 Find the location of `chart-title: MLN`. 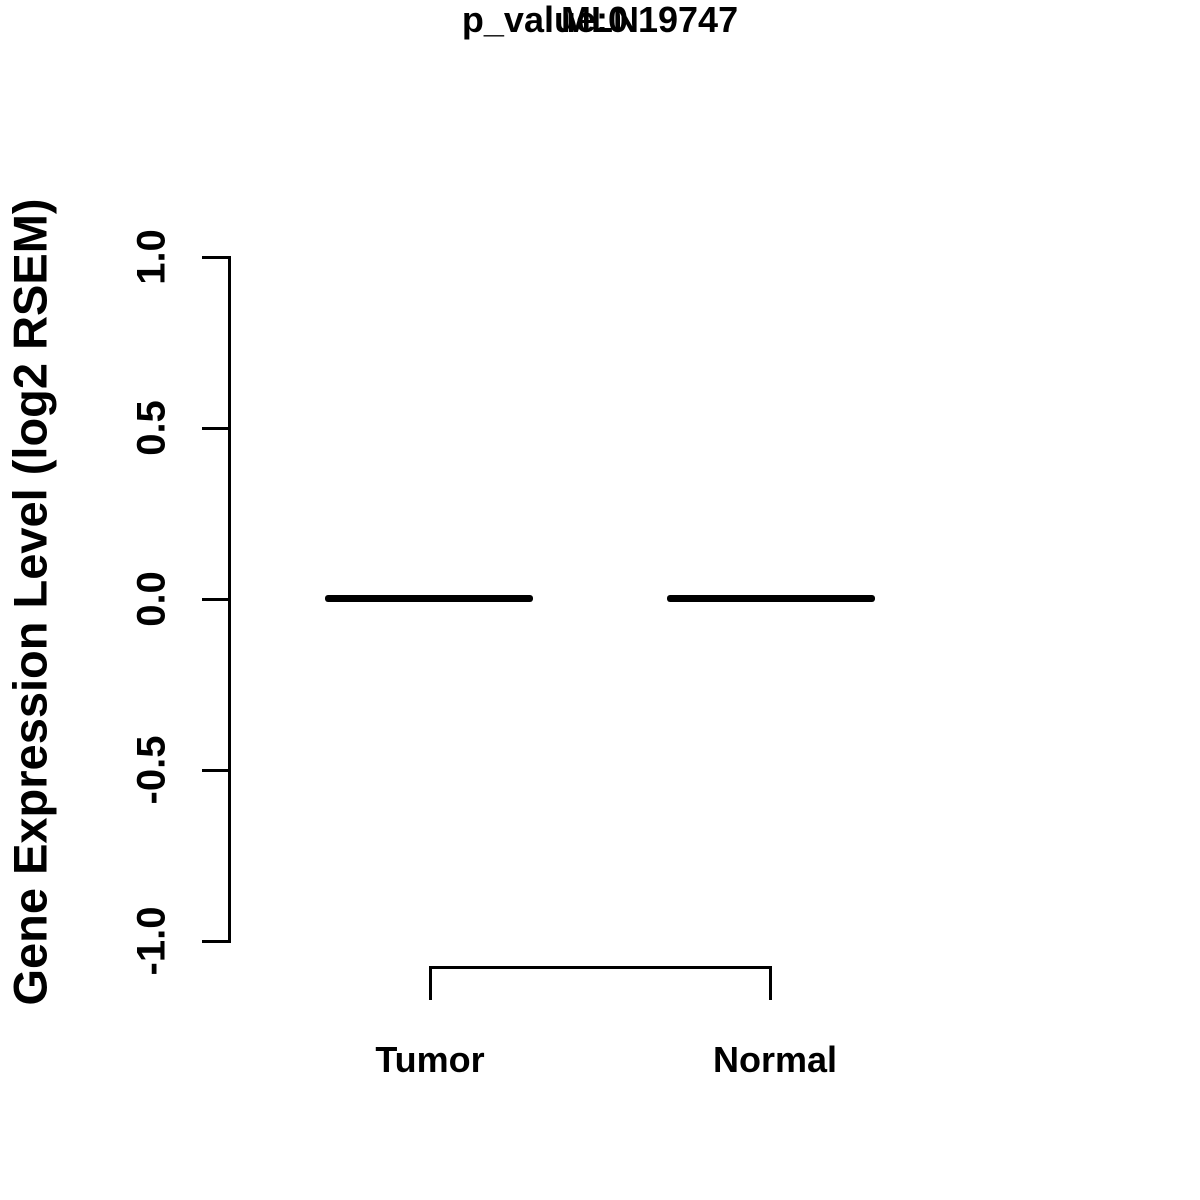

chart-title: MLN is located at coordinates (600, 20).